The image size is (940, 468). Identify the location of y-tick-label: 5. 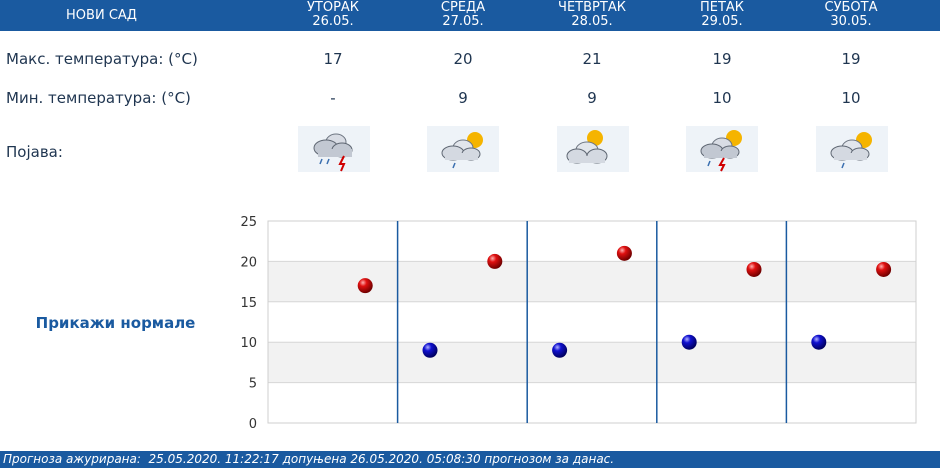
(253, 384).